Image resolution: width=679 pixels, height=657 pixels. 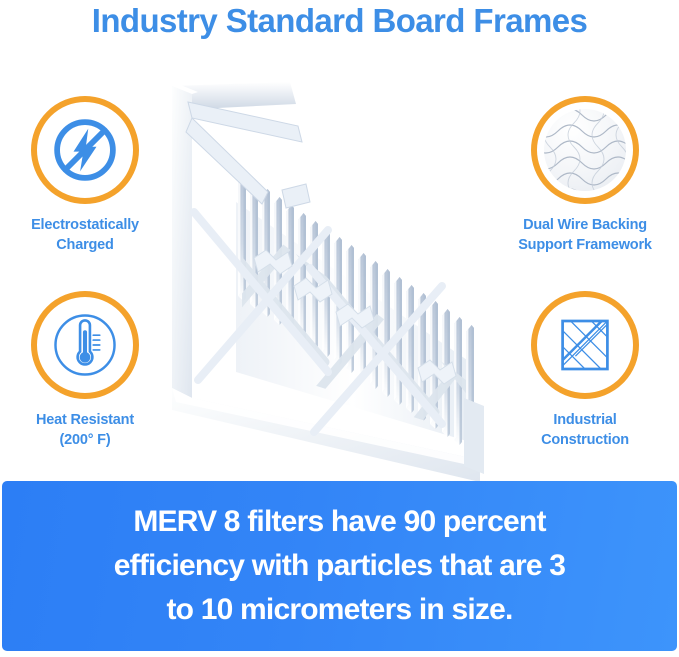 I want to click on feature-label-line2: (200° F), so click(x=85, y=440).